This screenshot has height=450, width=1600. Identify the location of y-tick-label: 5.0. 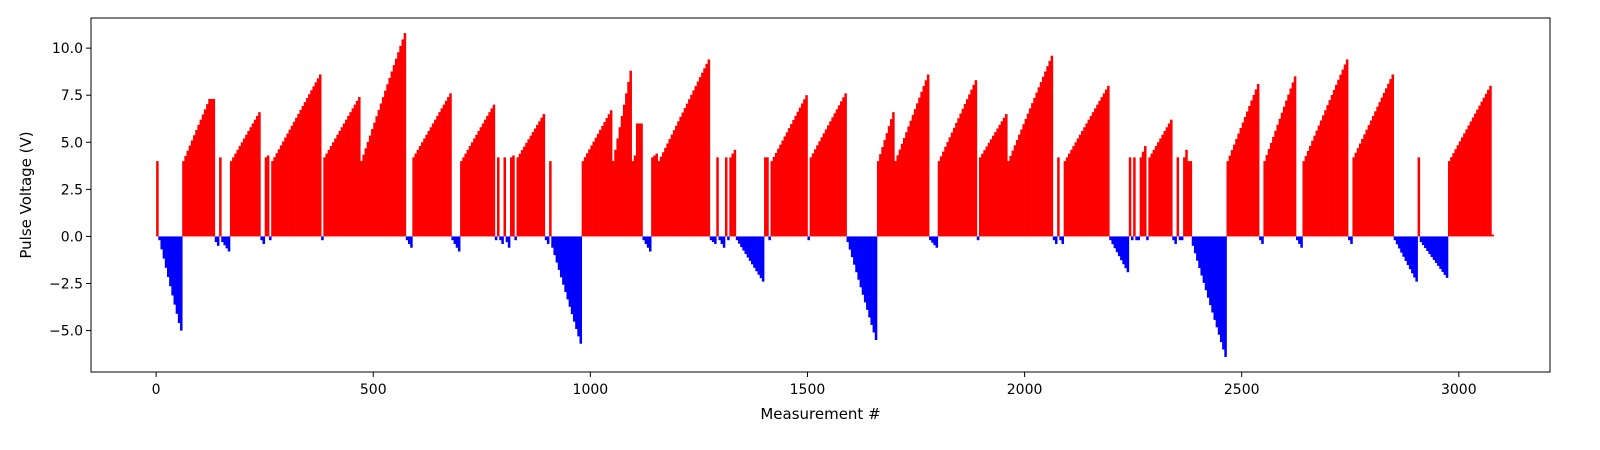
(72, 143).